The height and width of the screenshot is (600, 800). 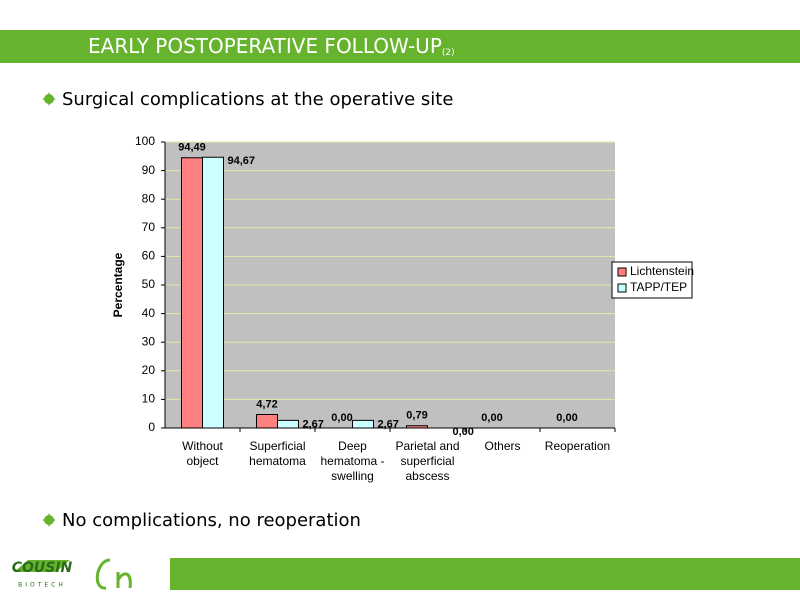 I want to click on x-tick-label: Others, so click(x=502, y=446).